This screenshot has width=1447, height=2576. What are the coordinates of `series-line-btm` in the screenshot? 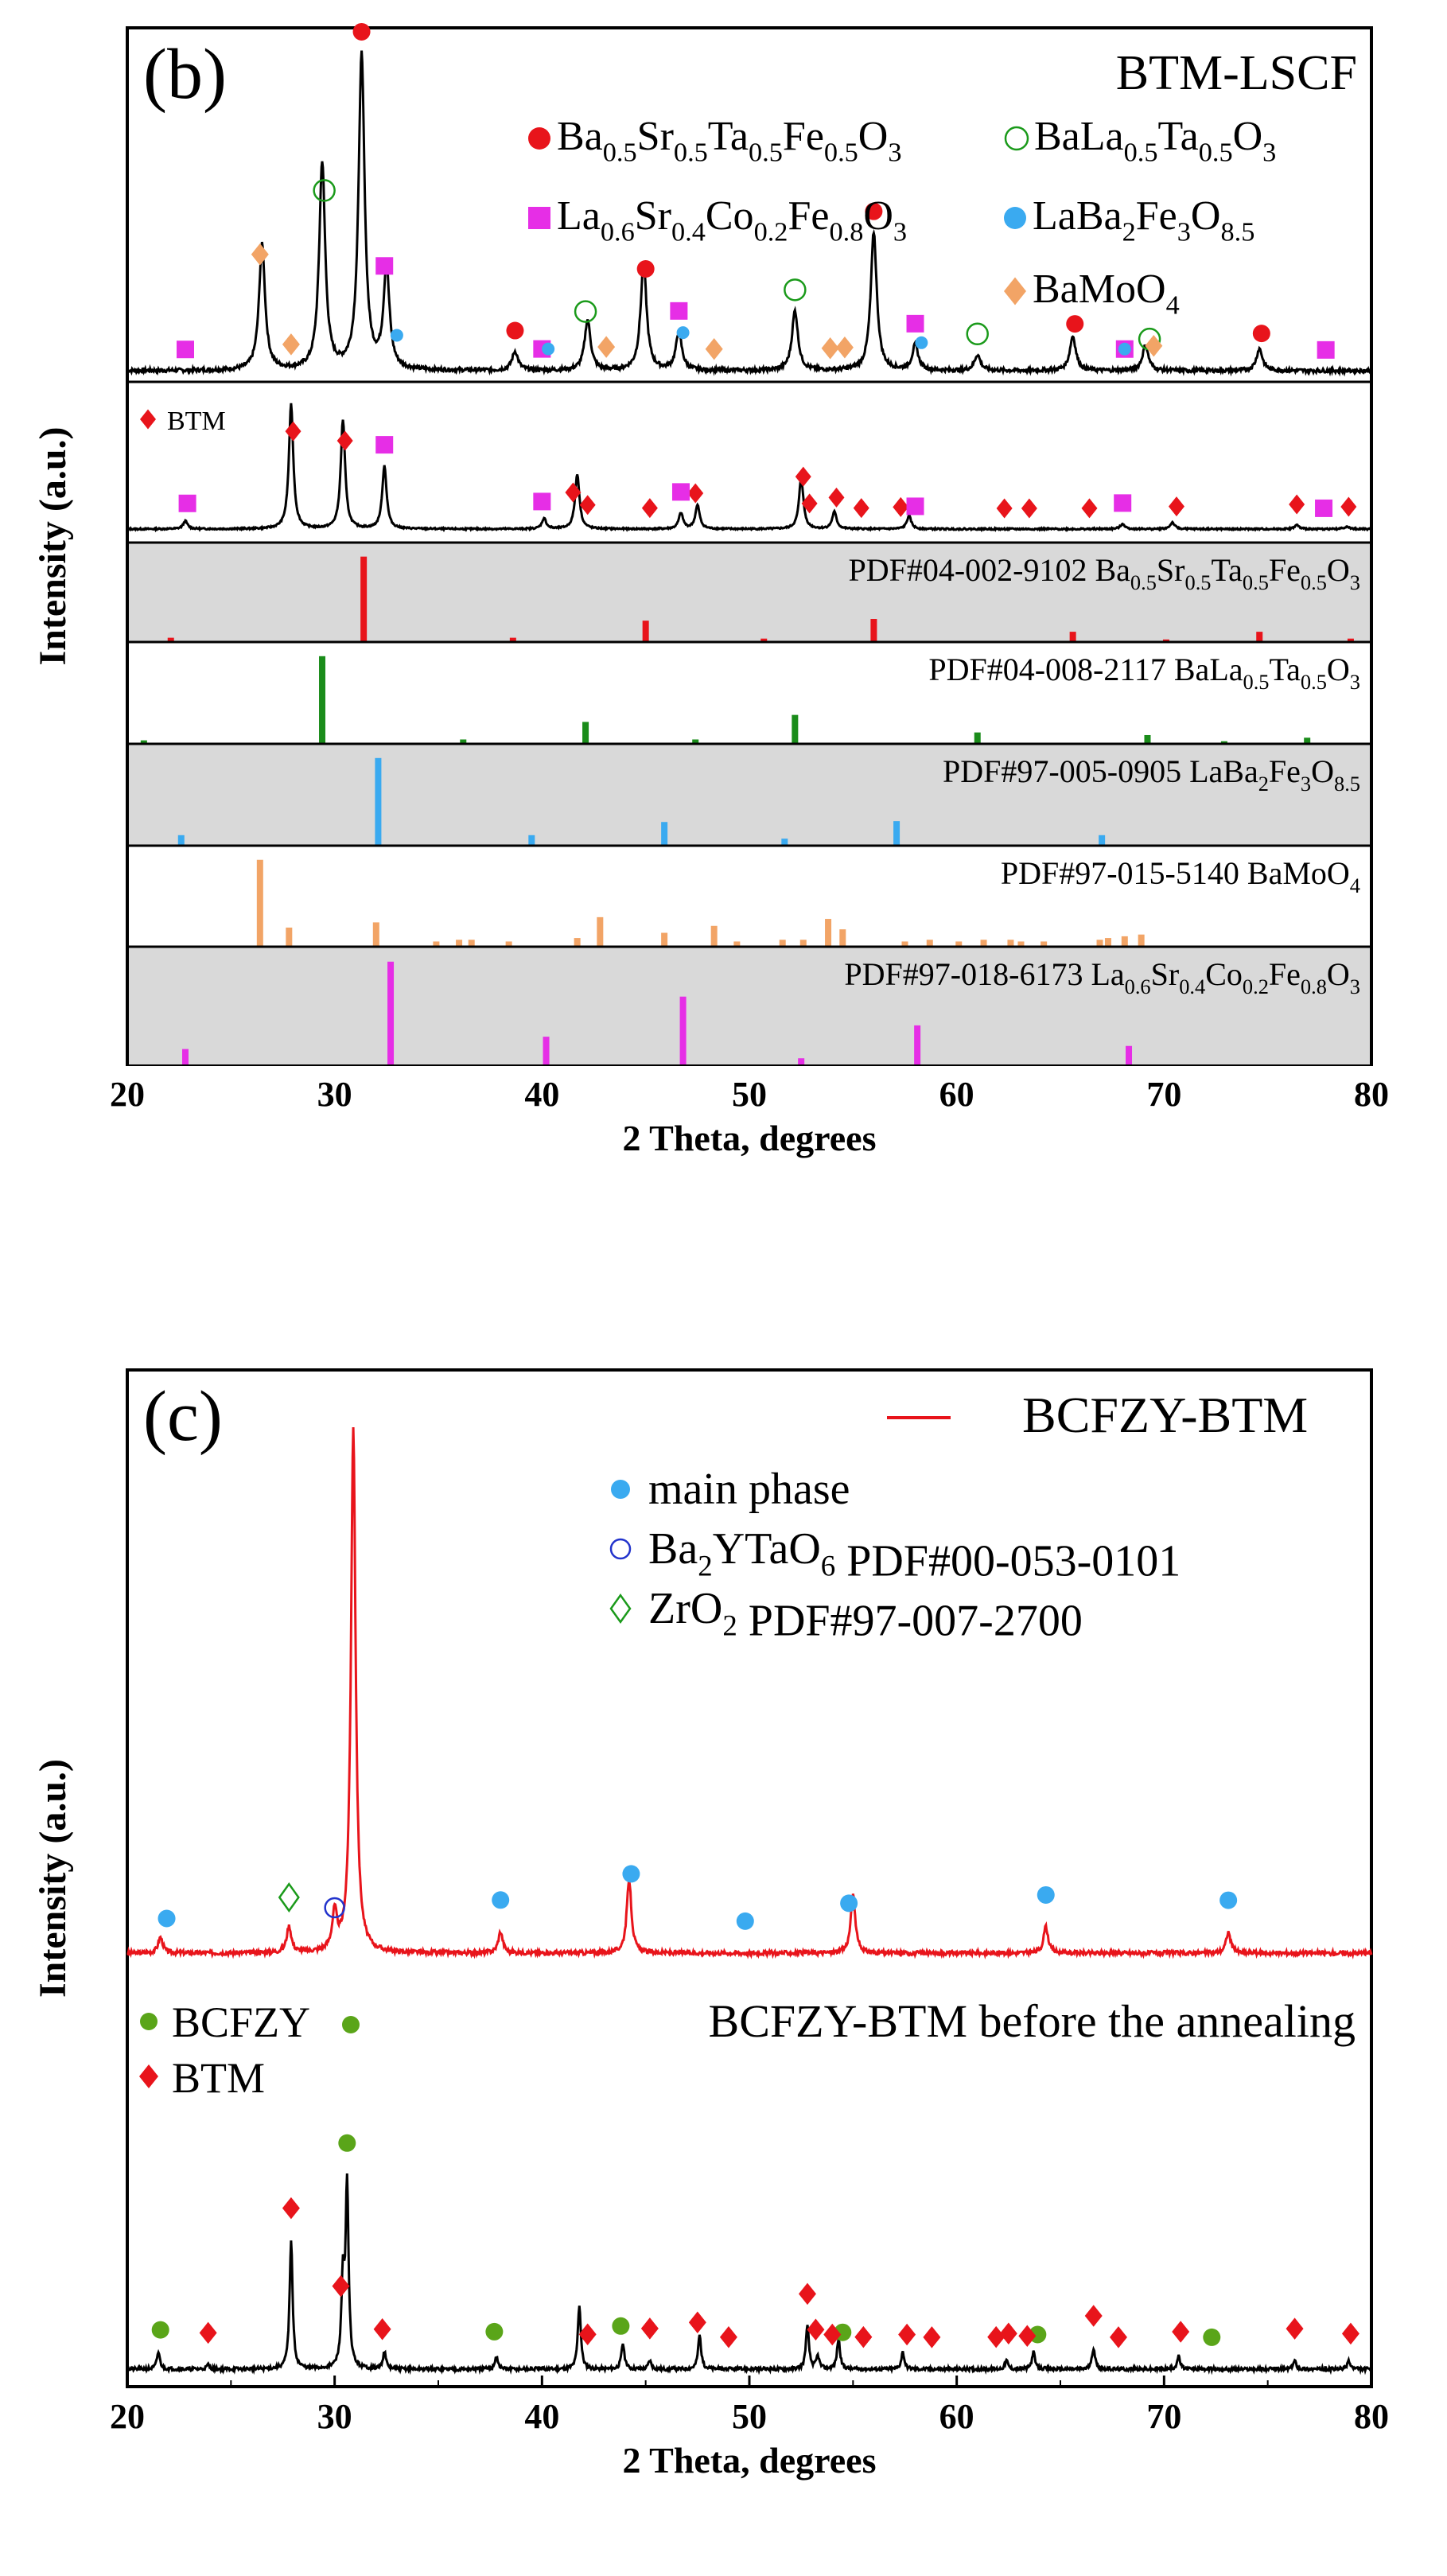 It's located at (749, 468).